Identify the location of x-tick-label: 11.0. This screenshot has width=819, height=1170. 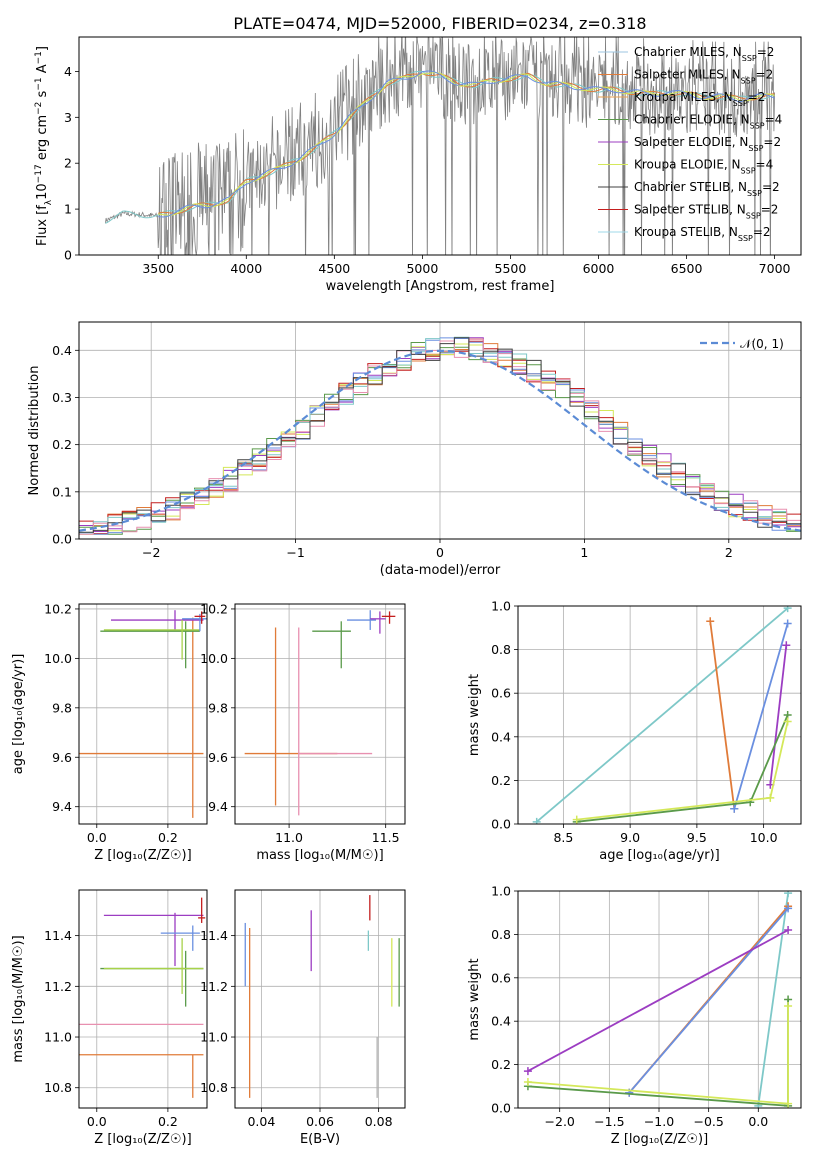
(289, 837).